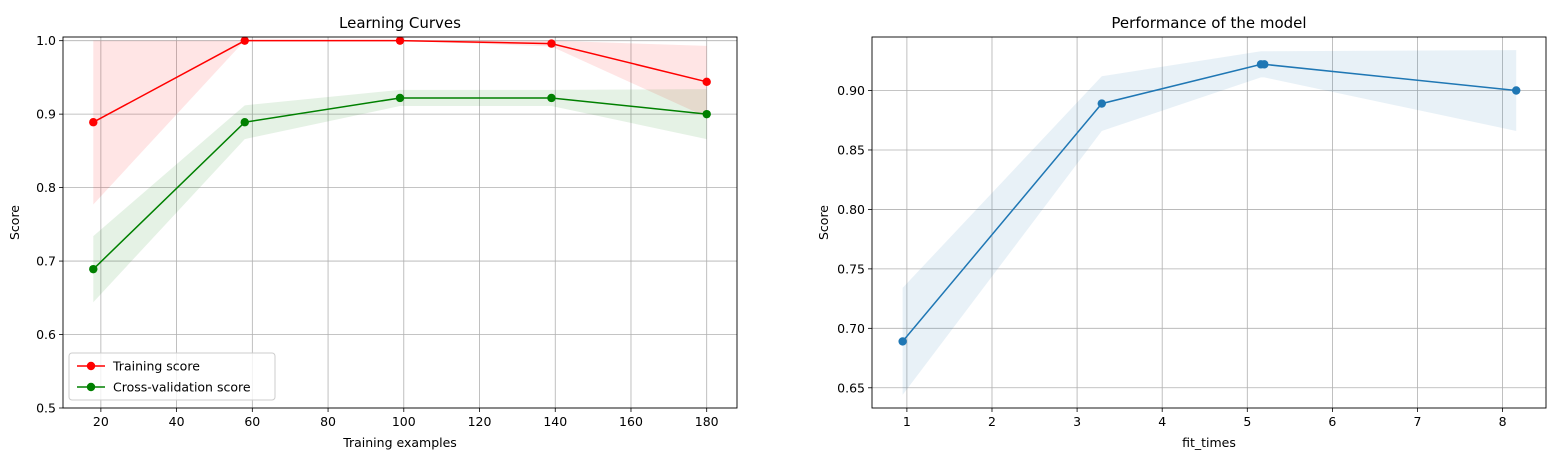 This screenshot has height=457, width=1563. What do you see at coordinates (907, 421) in the screenshot?
I see `x-tick-label: 1` at bounding box center [907, 421].